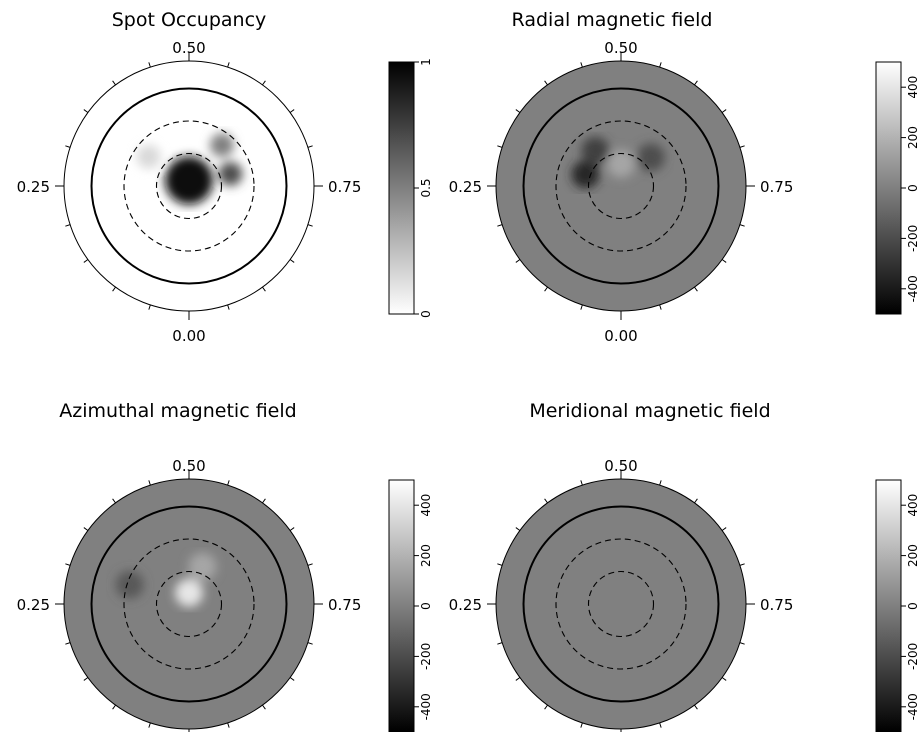 This screenshot has height=732, width=920. I want to click on panel-title: Radial magnetic field, so click(612, 20).